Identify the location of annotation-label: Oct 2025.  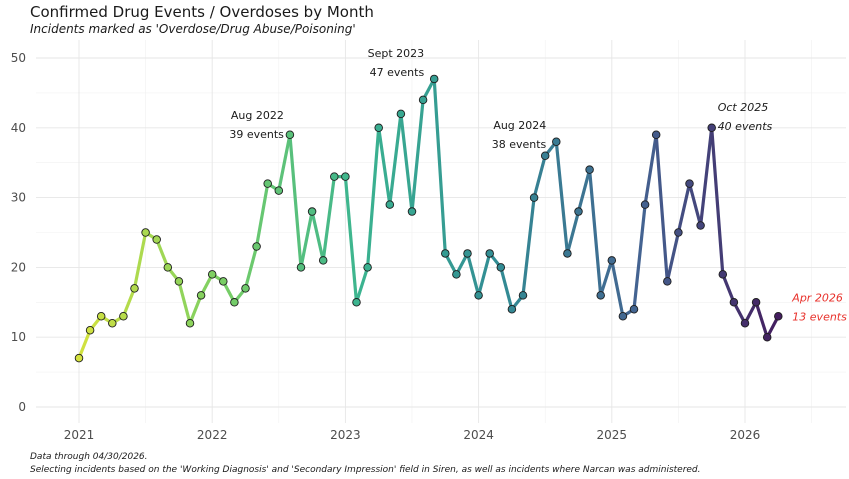
(743, 107).